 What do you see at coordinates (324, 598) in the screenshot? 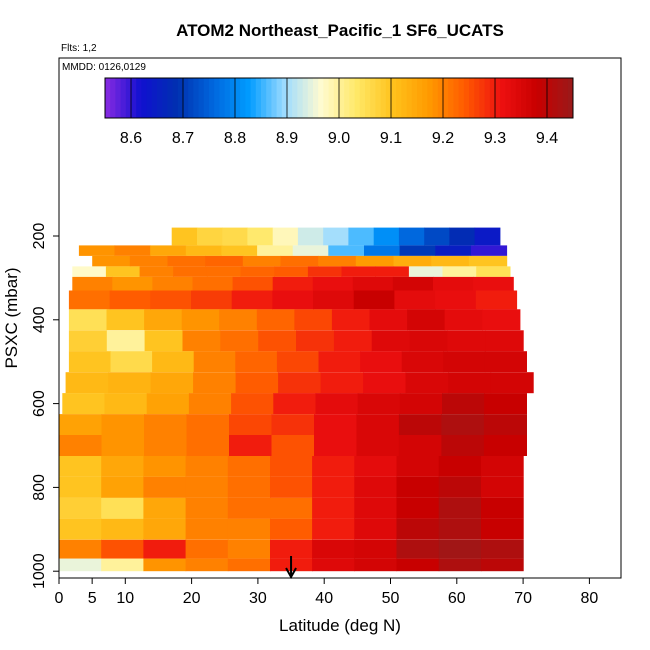
I see `x-tick-label: 40` at bounding box center [324, 598].